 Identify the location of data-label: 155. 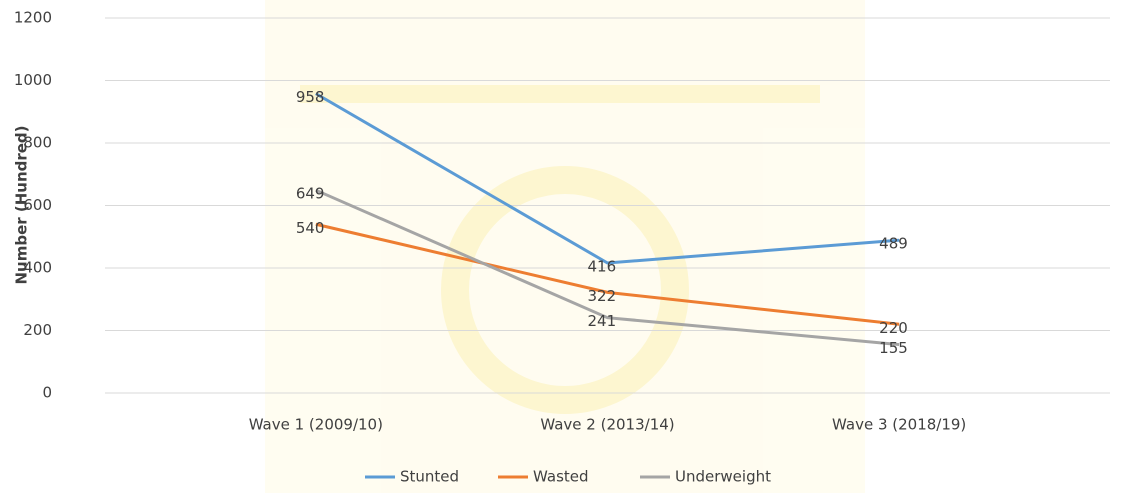
(893, 348).